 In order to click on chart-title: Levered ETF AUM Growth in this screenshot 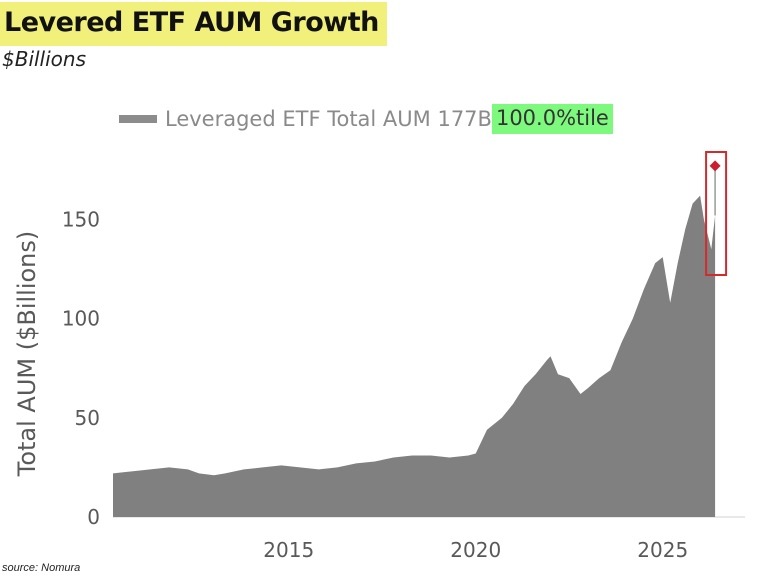, I will do `click(193, 24)`.